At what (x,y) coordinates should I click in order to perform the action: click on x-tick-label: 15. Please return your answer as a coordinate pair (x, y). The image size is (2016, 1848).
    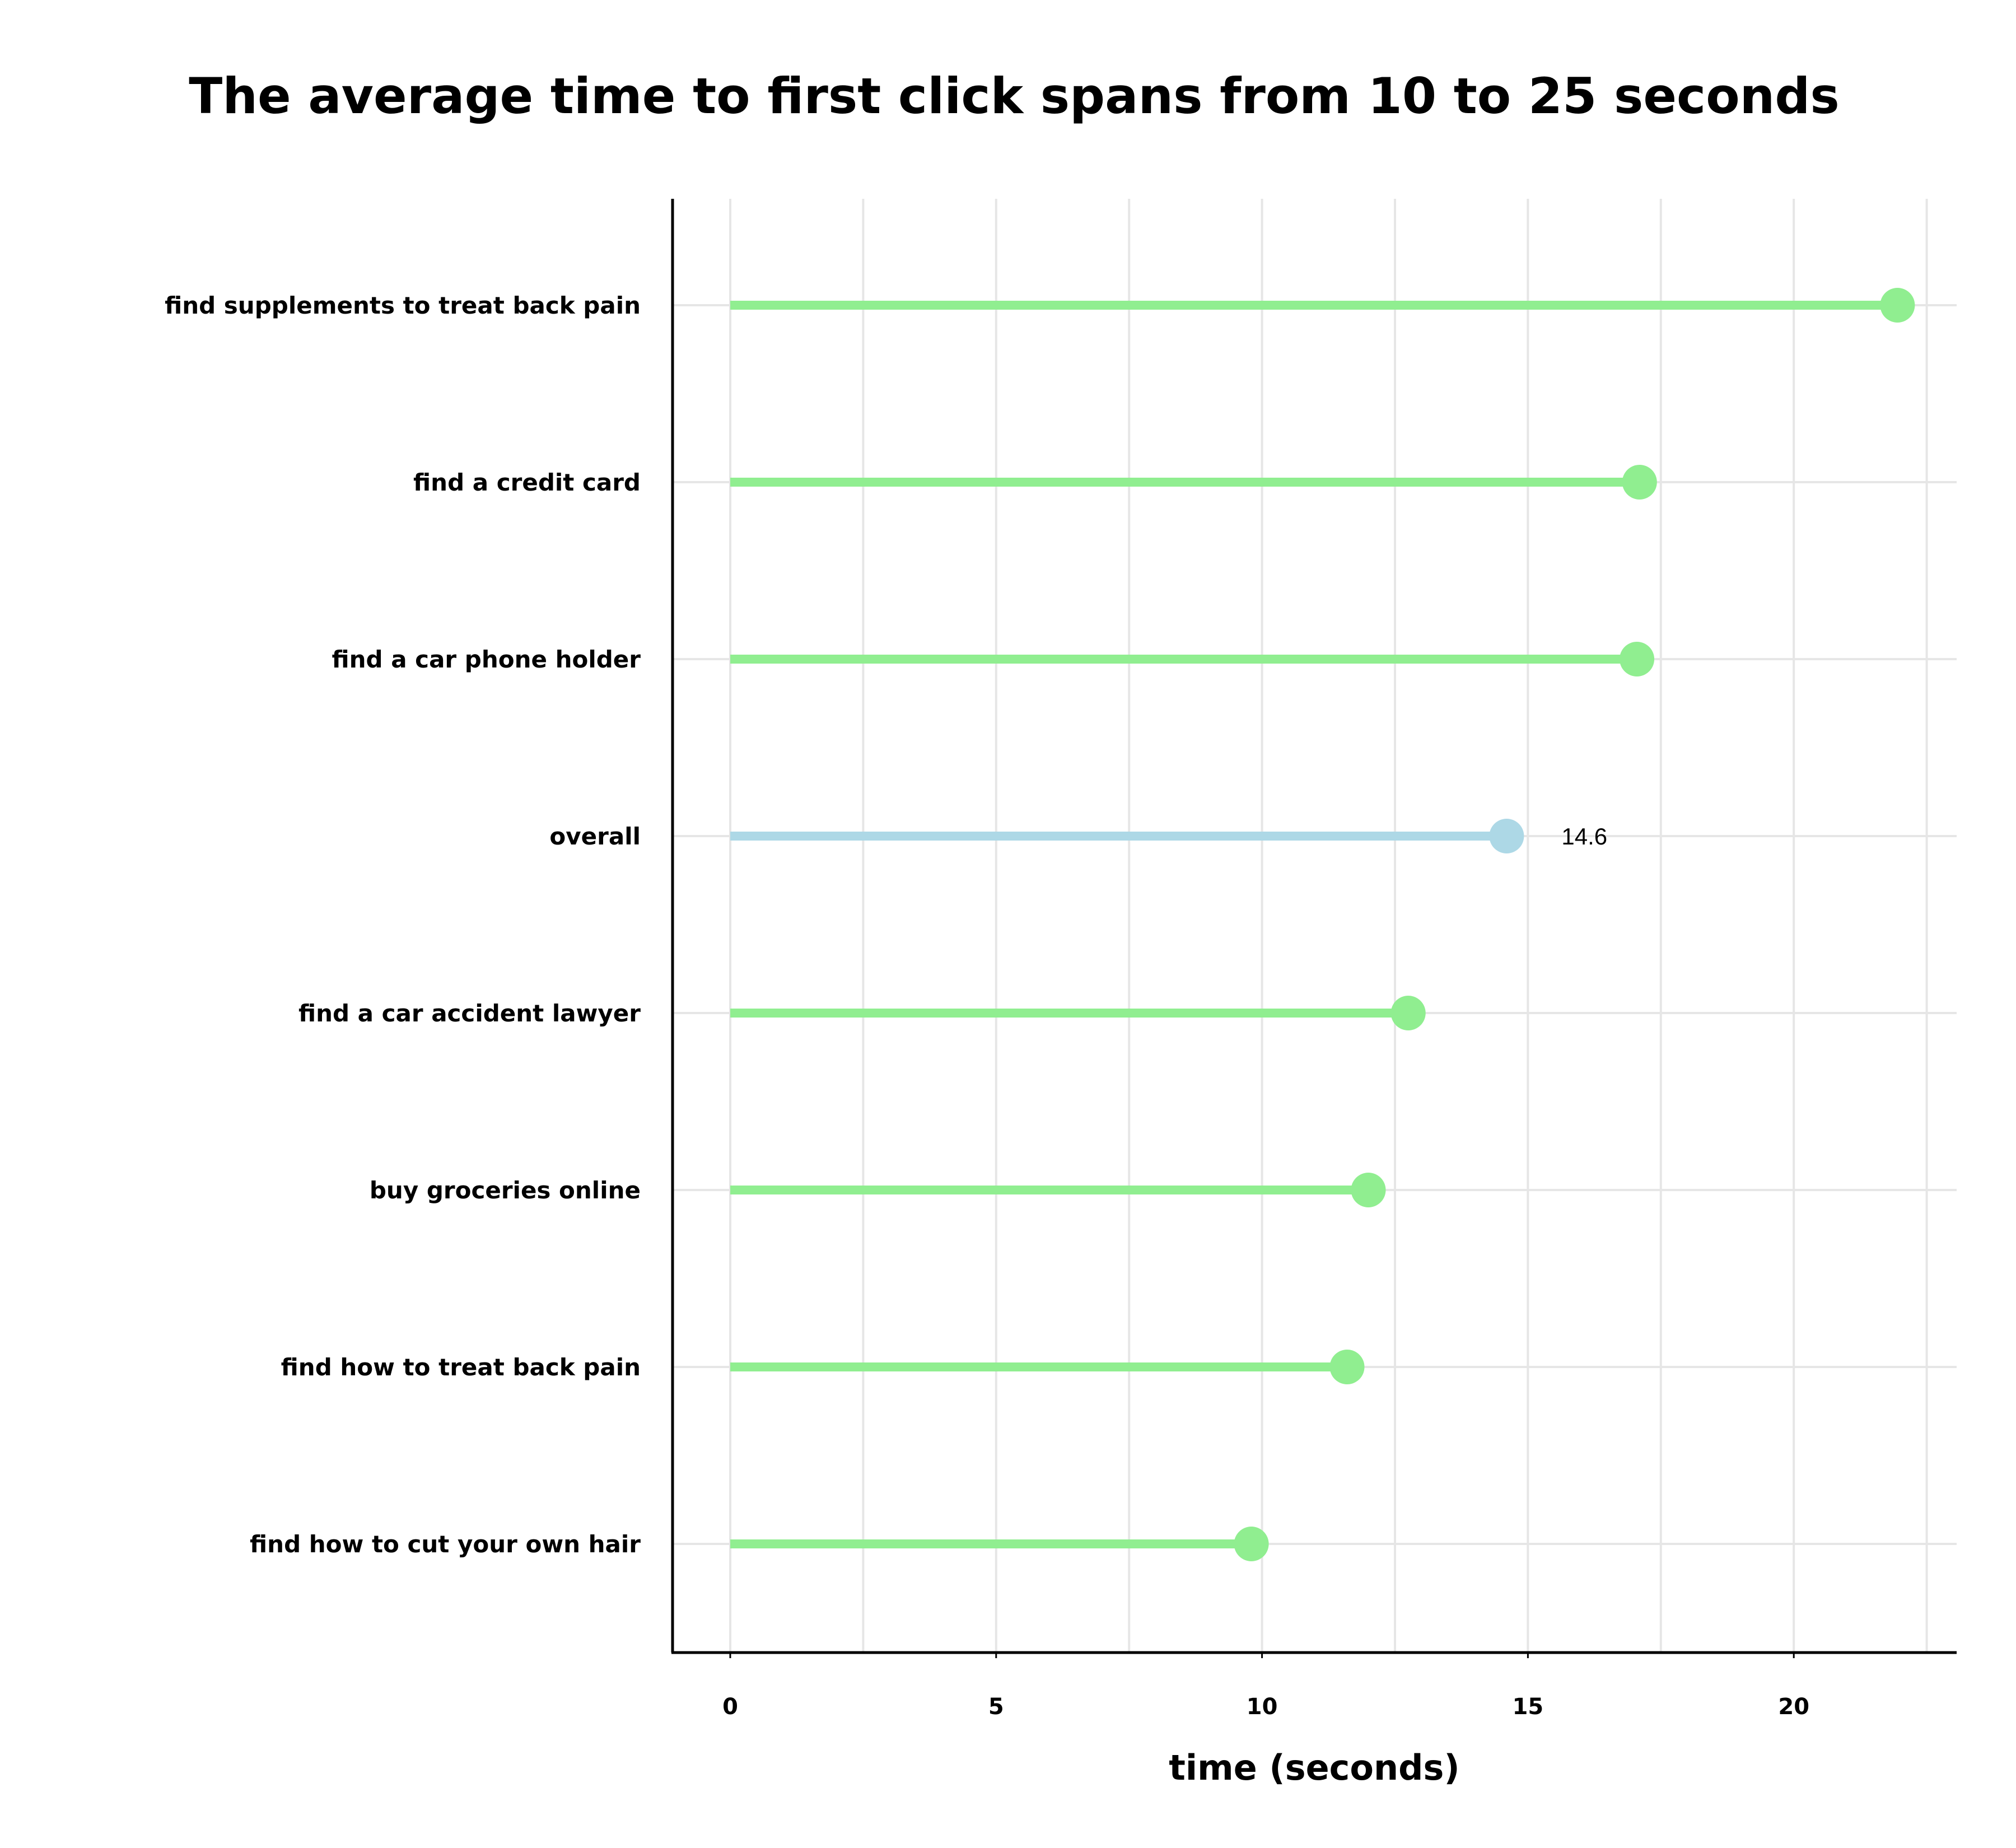
    Looking at the image, I should click on (1529, 1707).